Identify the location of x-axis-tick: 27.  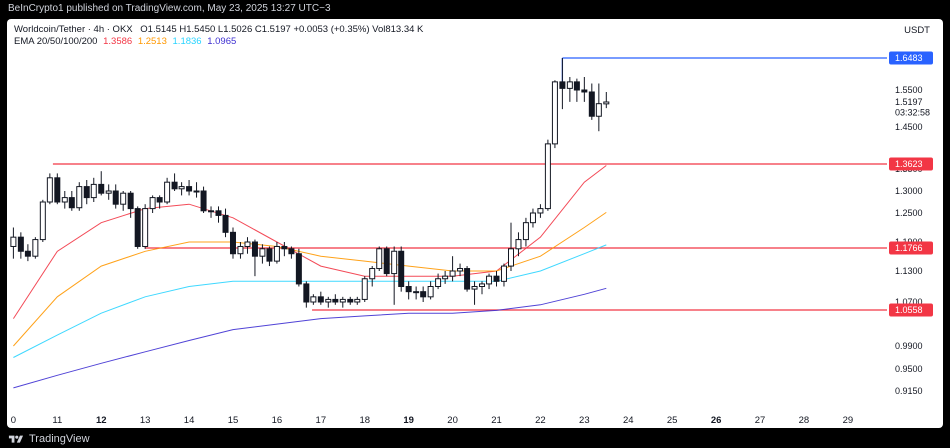
(760, 420).